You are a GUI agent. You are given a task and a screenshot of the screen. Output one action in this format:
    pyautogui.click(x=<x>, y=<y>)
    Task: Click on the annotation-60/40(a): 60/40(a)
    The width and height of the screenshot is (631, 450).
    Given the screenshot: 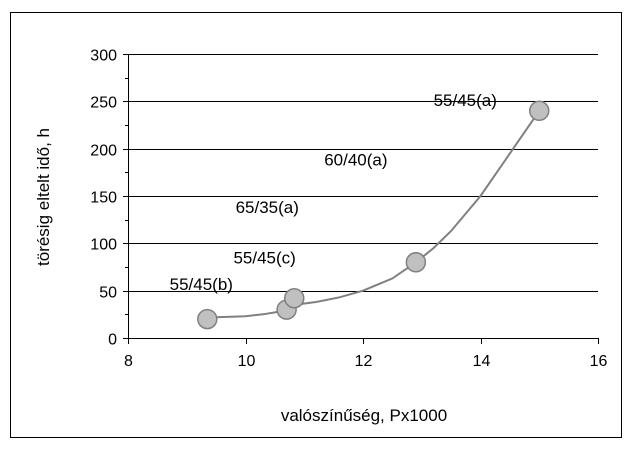 What is the action you would take?
    pyautogui.click(x=355, y=159)
    